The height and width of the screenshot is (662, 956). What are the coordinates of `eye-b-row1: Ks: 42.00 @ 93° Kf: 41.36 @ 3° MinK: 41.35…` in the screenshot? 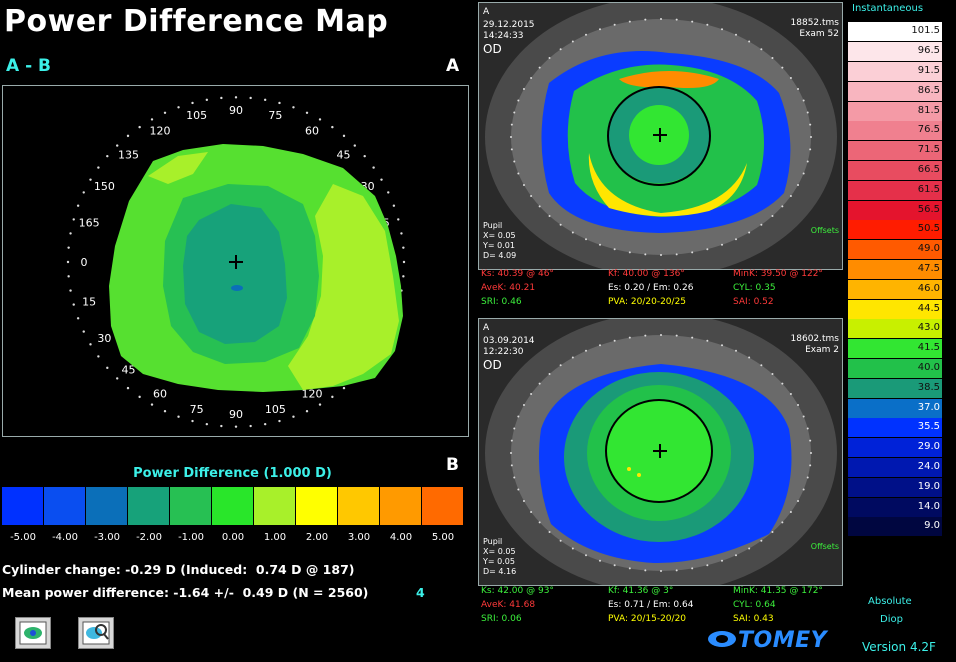 It's located at (660, 592).